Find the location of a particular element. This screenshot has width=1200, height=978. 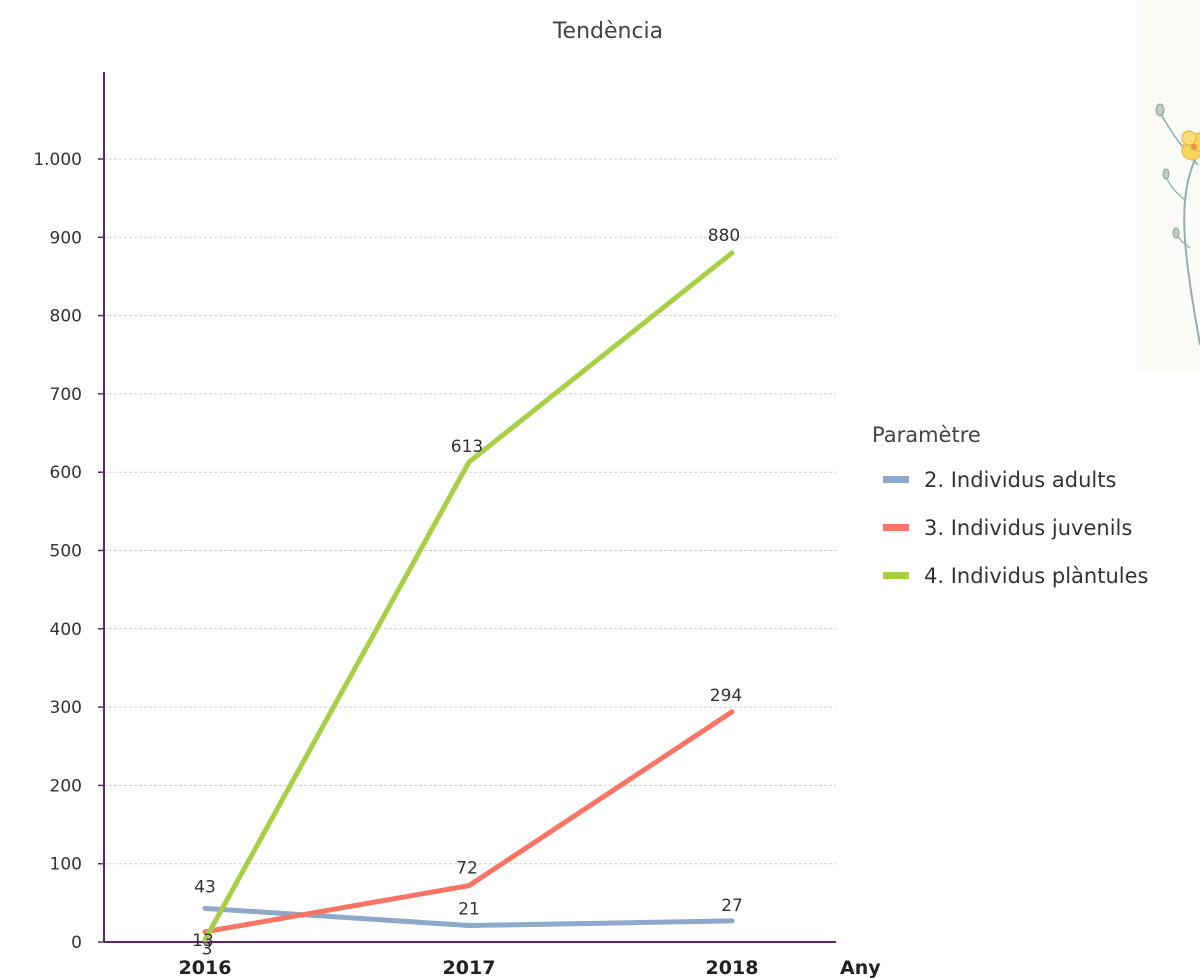

y-tick-label: 900 is located at coordinates (66, 238).